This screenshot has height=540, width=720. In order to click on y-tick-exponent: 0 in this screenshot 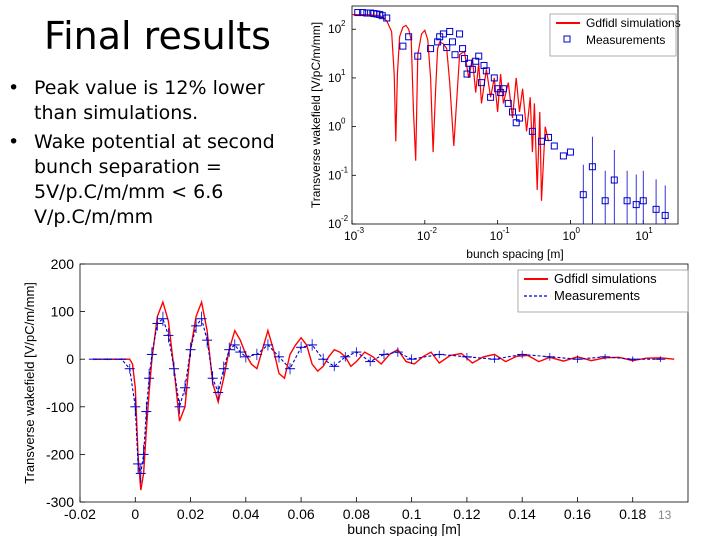, I will do `click(343, 121)`.